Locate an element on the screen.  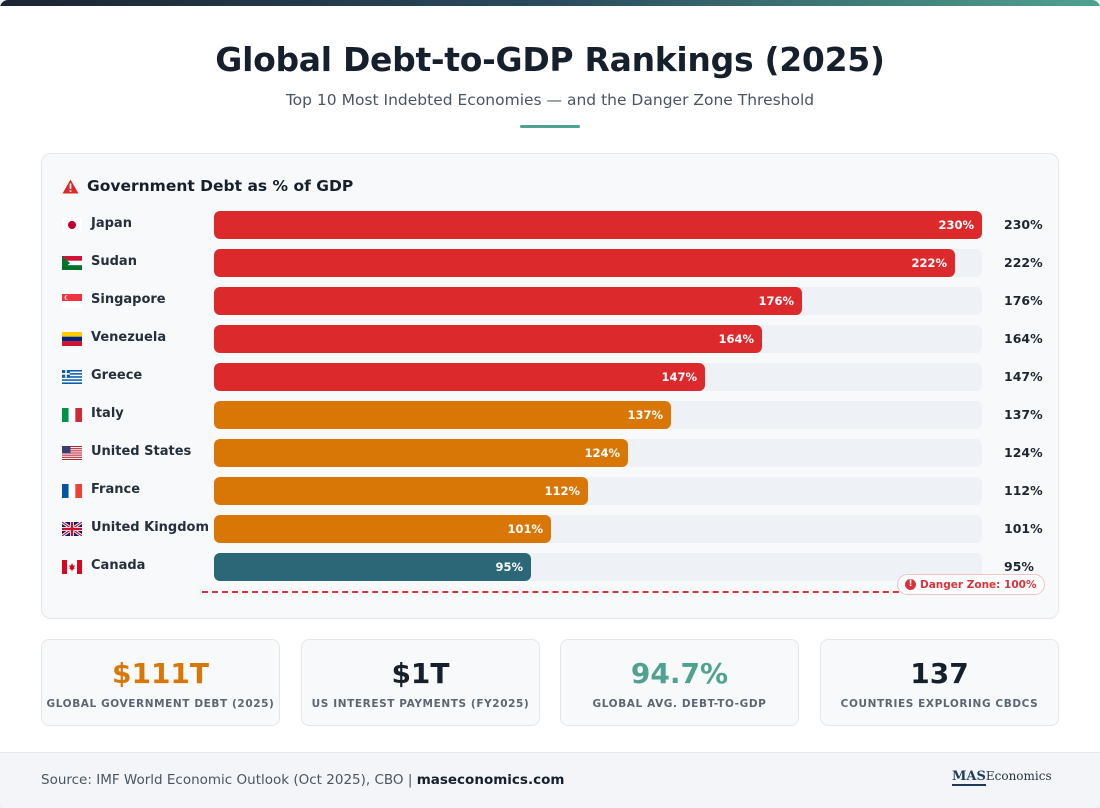
value-label: 112% is located at coordinates (1023, 490).